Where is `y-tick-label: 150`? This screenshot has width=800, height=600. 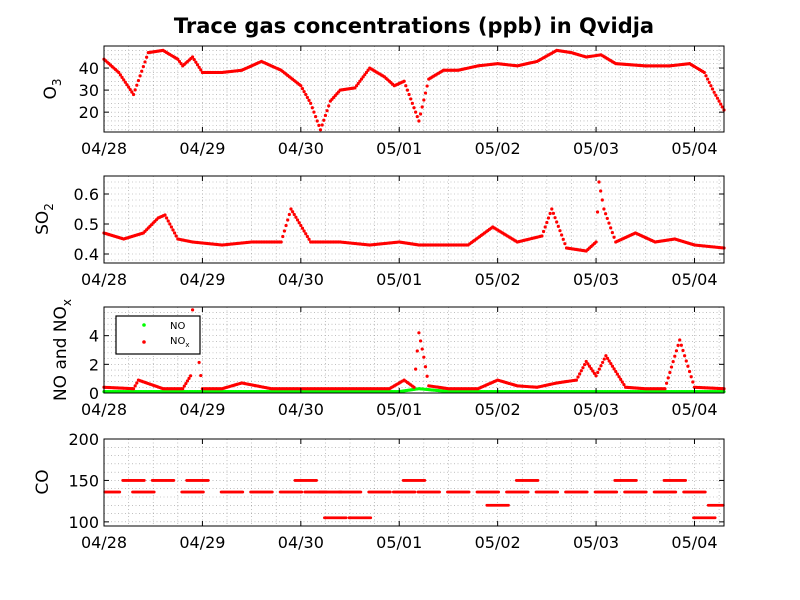
y-tick-label: 150 is located at coordinates (83, 480).